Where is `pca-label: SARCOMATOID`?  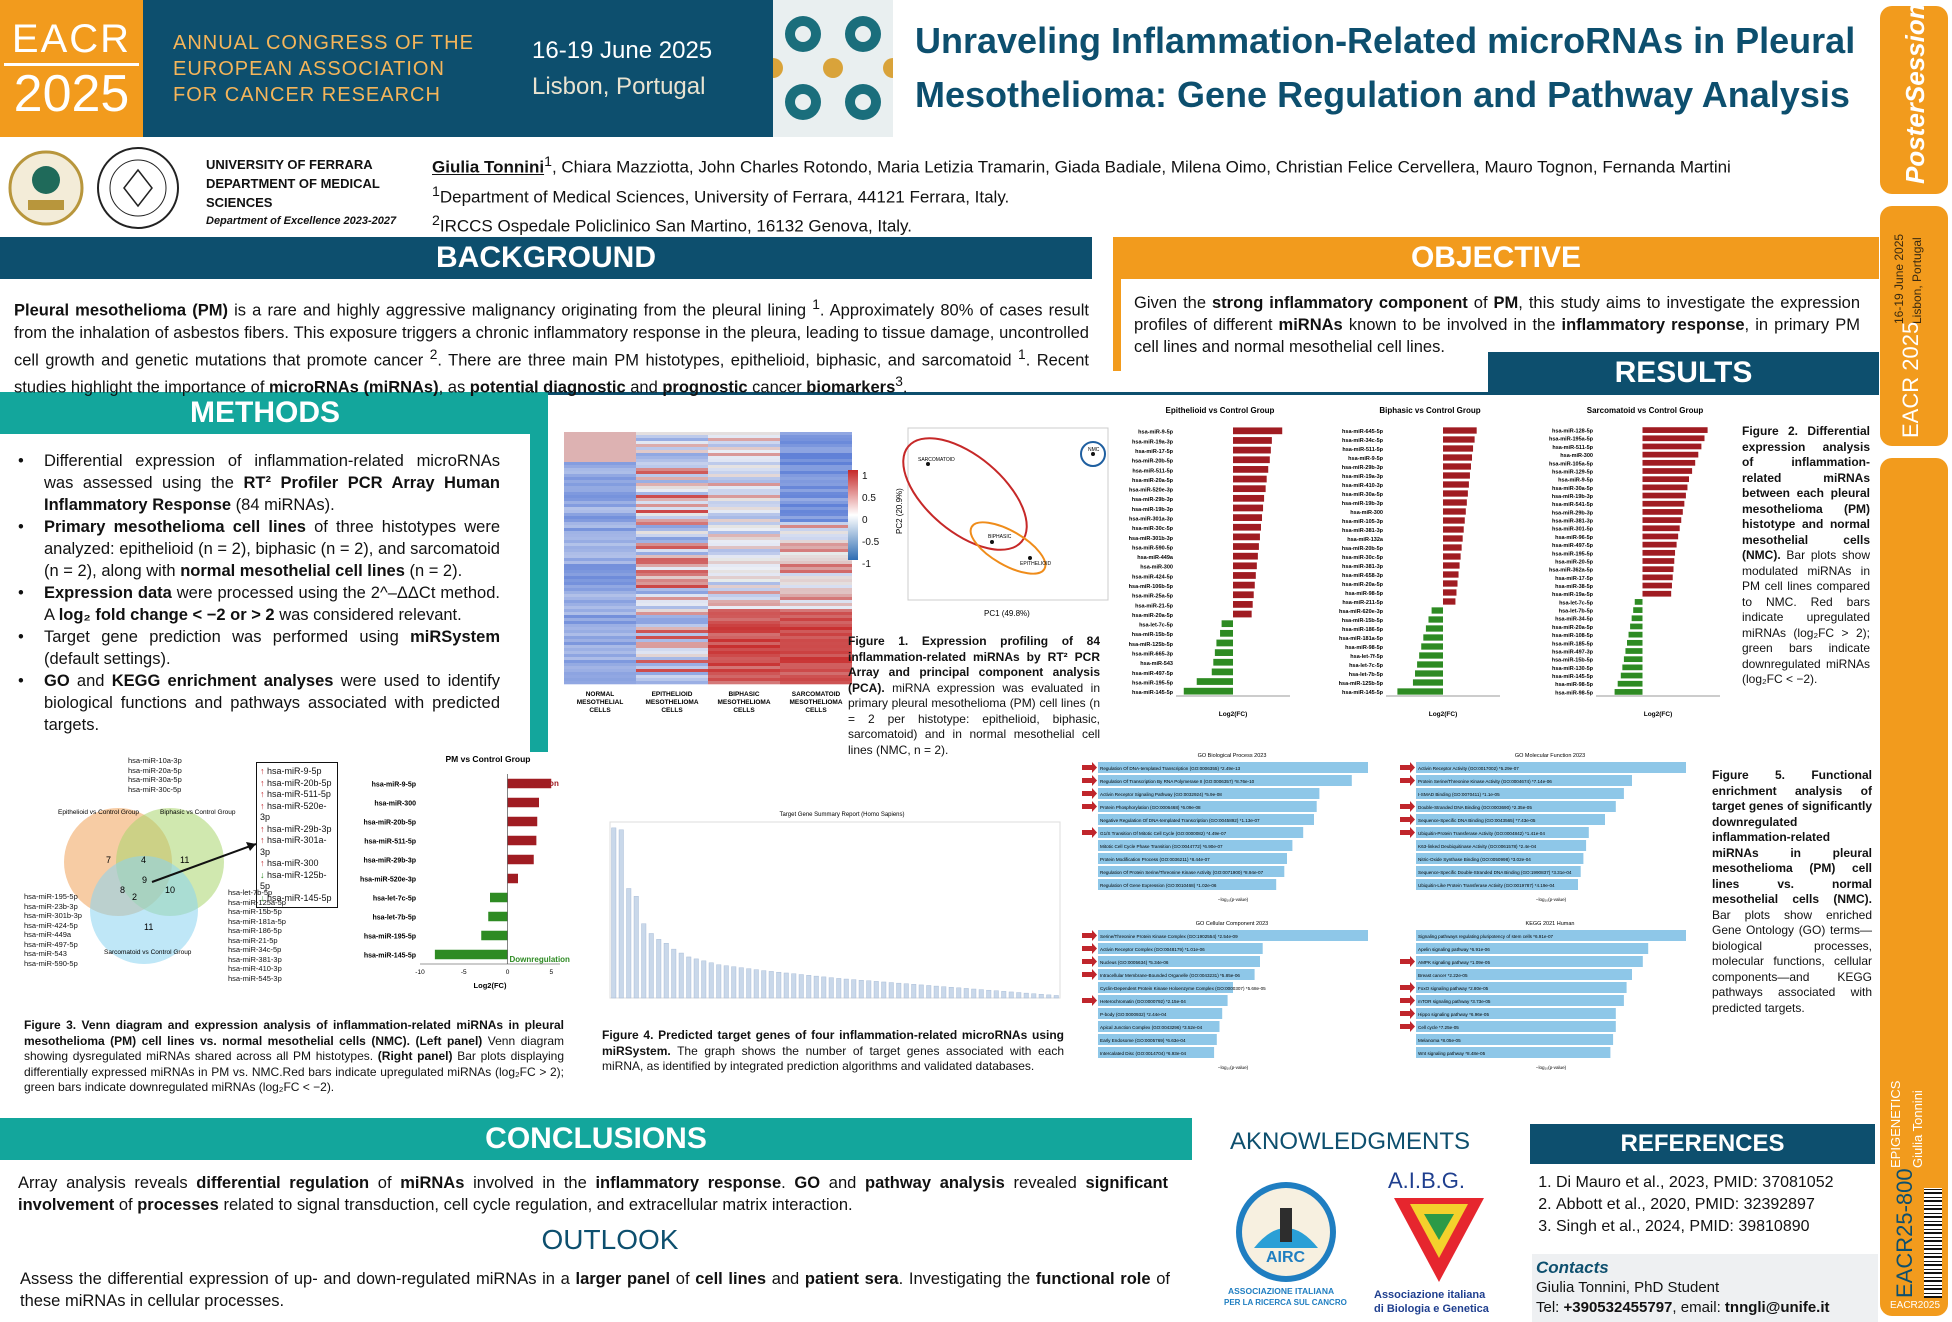 pca-label: SARCOMATOID is located at coordinates (936, 460).